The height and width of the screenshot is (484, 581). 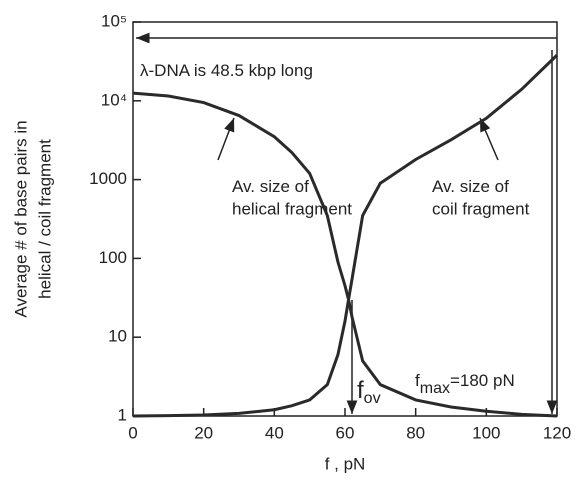 I want to click on annotation: fov, so click(x=369, y=392).